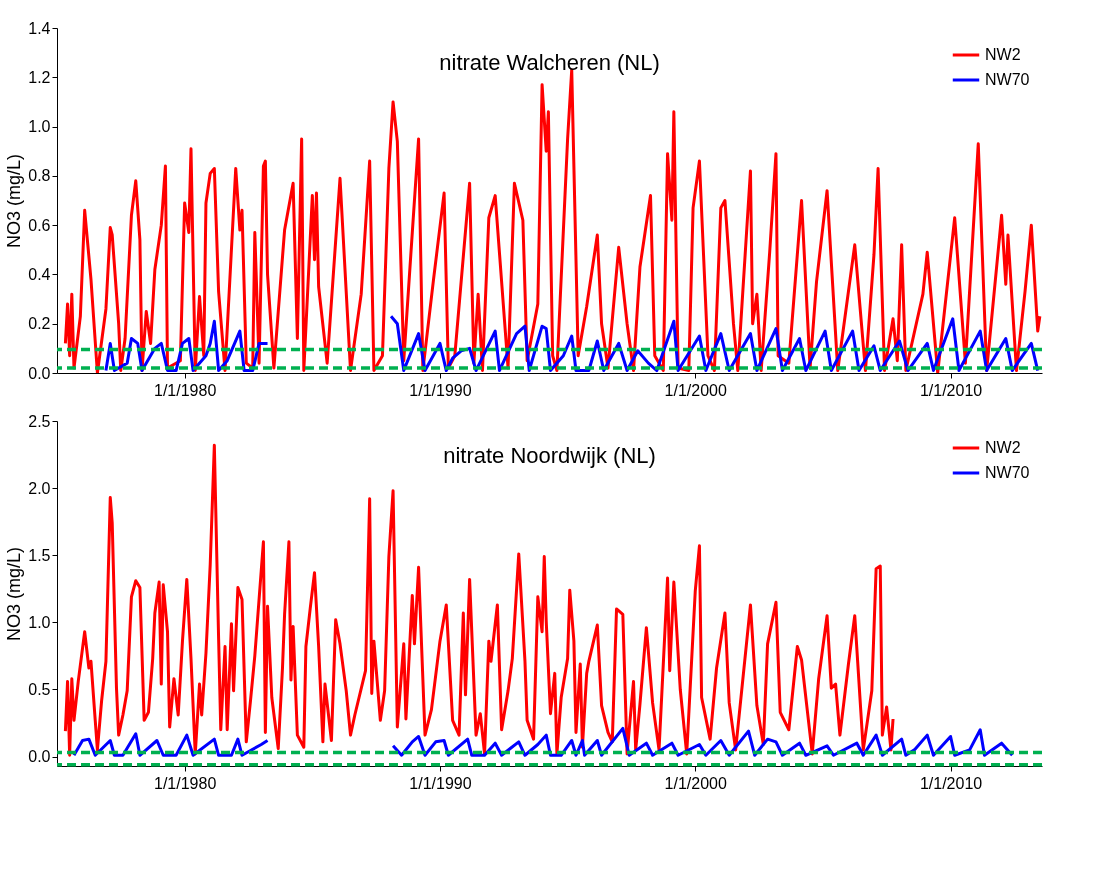  What do you see at coordinates (39, 555) in the screenshot?
I see `y-tick-label: 1.5` at bounding box center [39, 555].